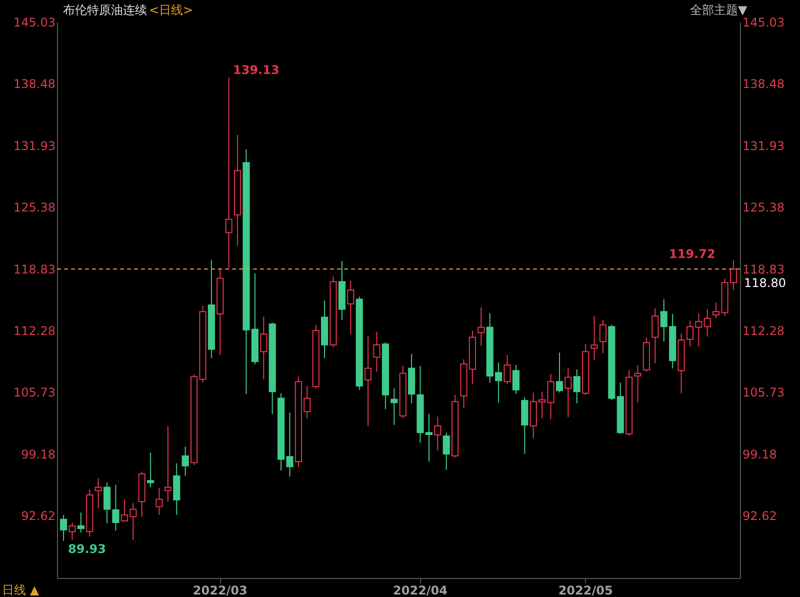 The height and width of the screenshot is (597, 800). What do you see at coordinates (585, 590) in the screenshot?
I see `x-tick-label: 2022/05` at bounding box center [585, 590].